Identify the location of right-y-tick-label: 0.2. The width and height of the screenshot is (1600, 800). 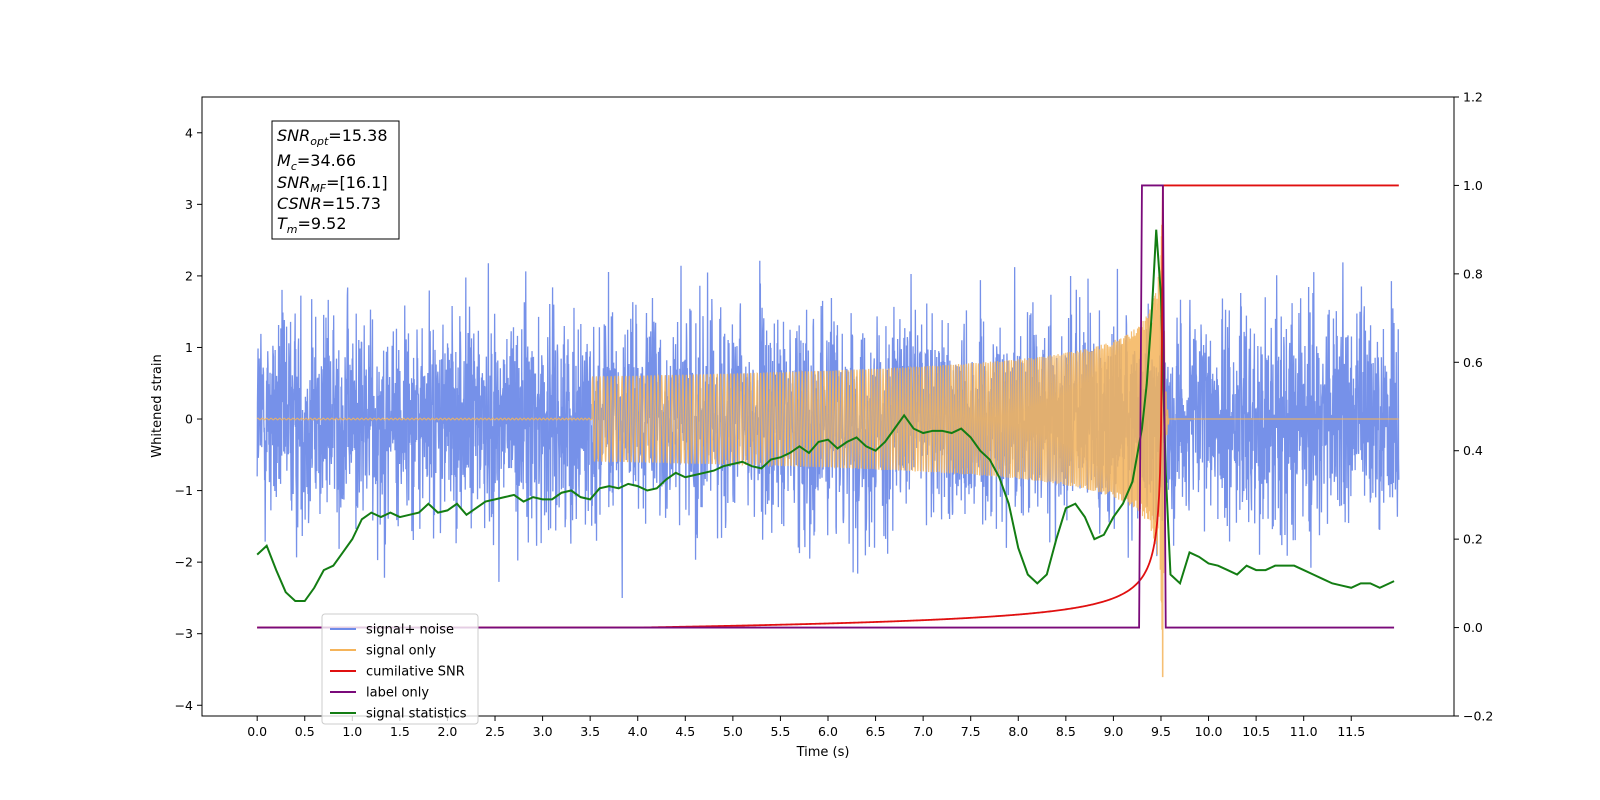
(1473, 539).